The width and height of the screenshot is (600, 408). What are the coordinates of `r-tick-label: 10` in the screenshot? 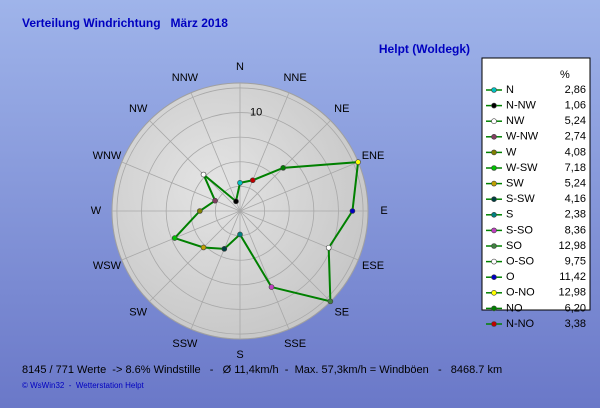 It's located at (256, 112).